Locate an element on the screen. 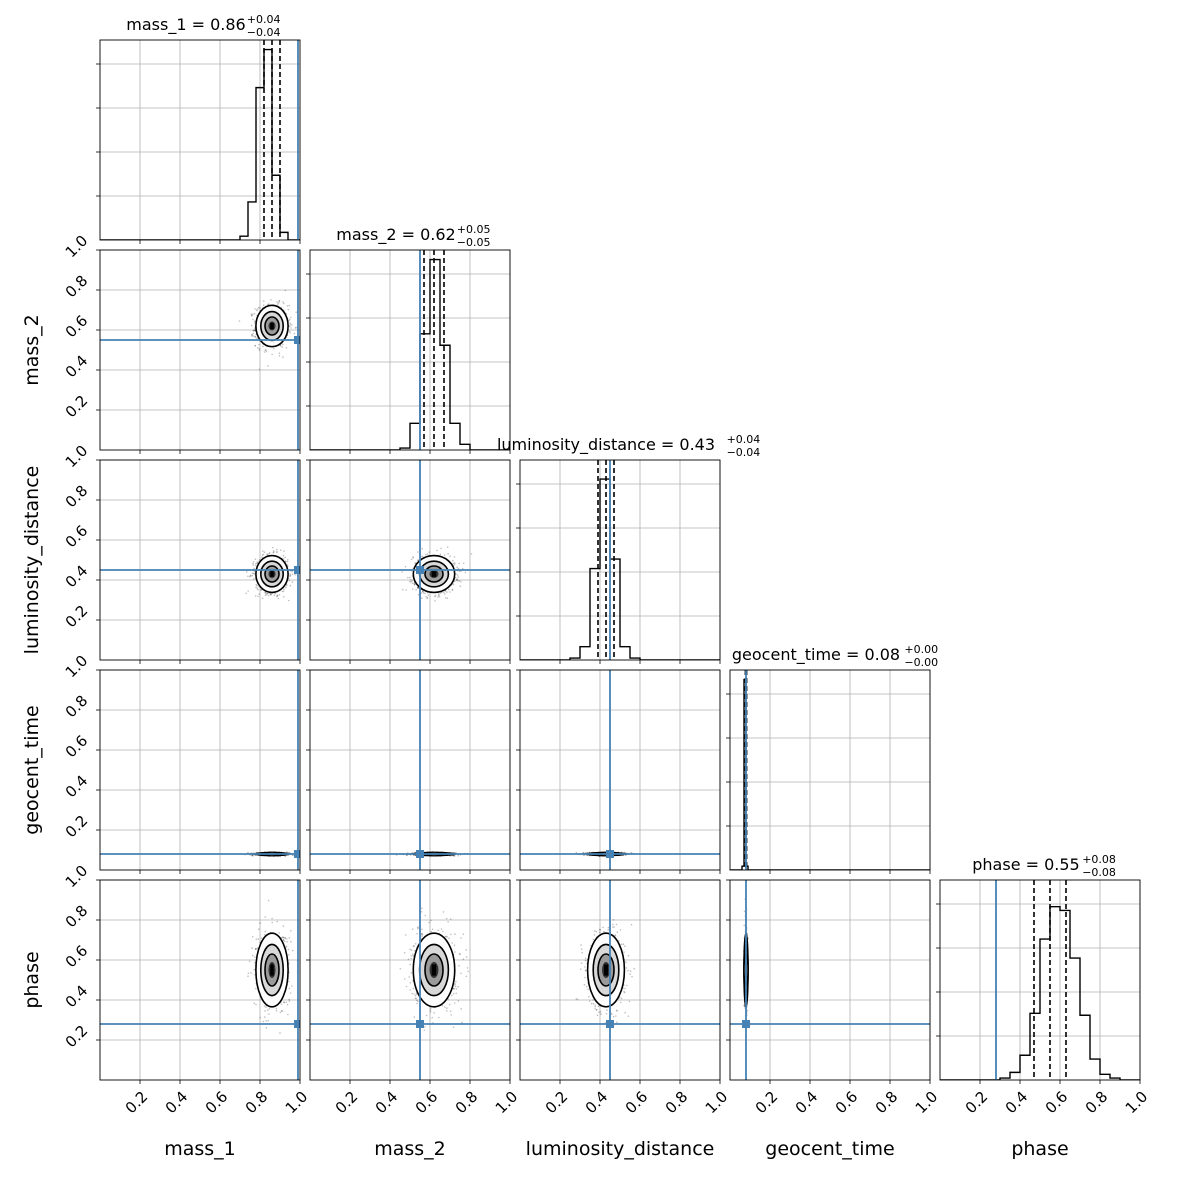 The image size is (1180, 1180). density-core is located at coordinates (272, 574).